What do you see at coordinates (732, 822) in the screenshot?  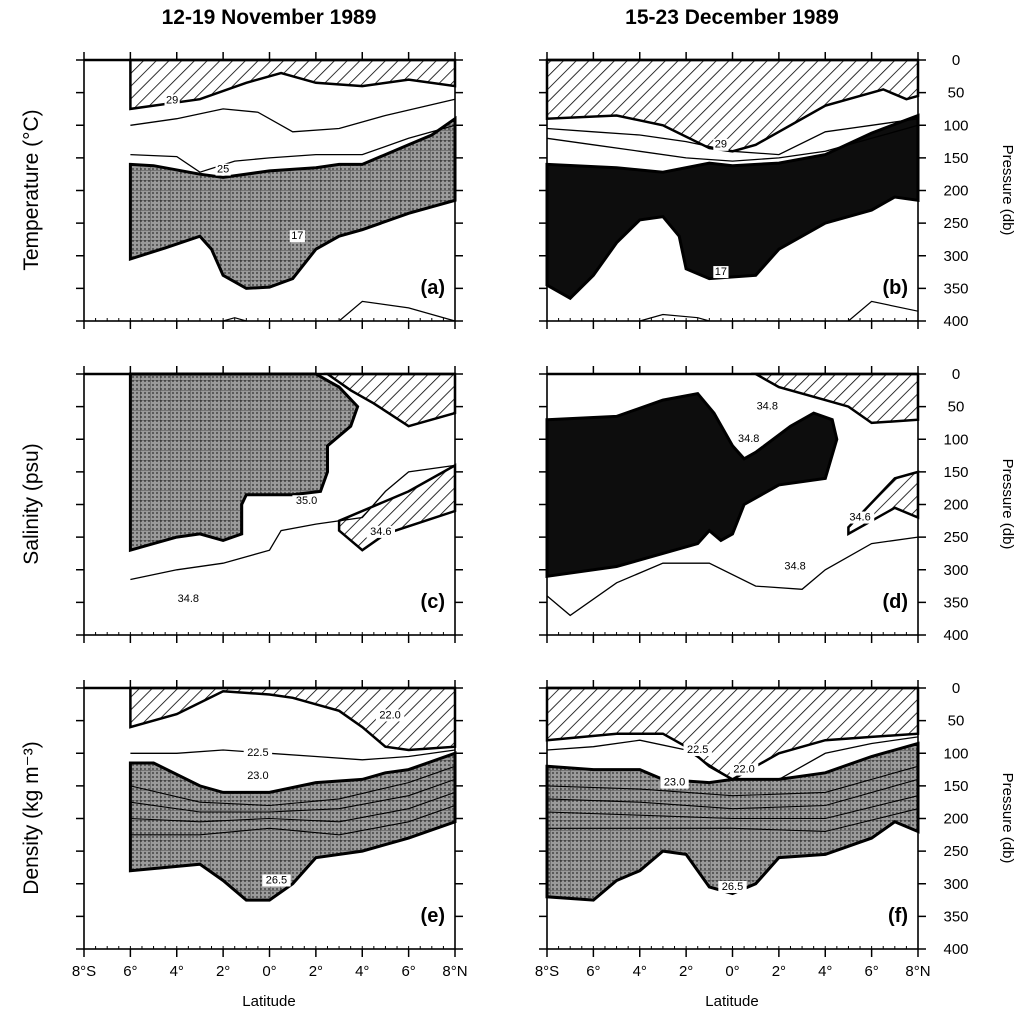 I see `panel-f-shaded-grid` at bounding box center [732, 822].